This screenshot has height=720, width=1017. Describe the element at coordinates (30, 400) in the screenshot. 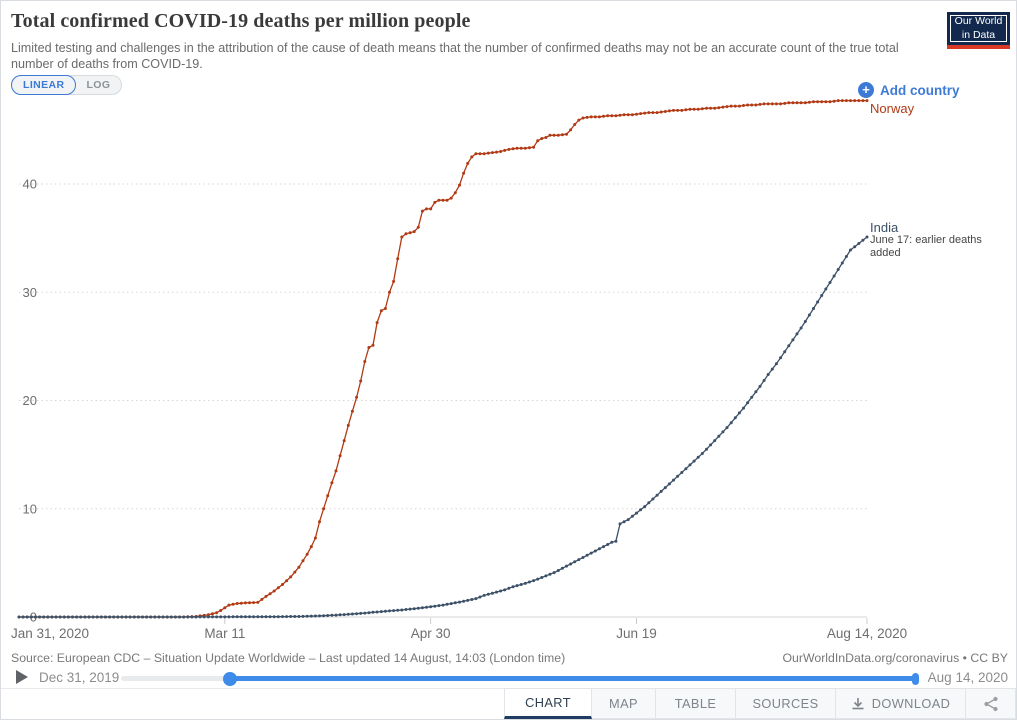

I see `svg-text: 20` at that location.